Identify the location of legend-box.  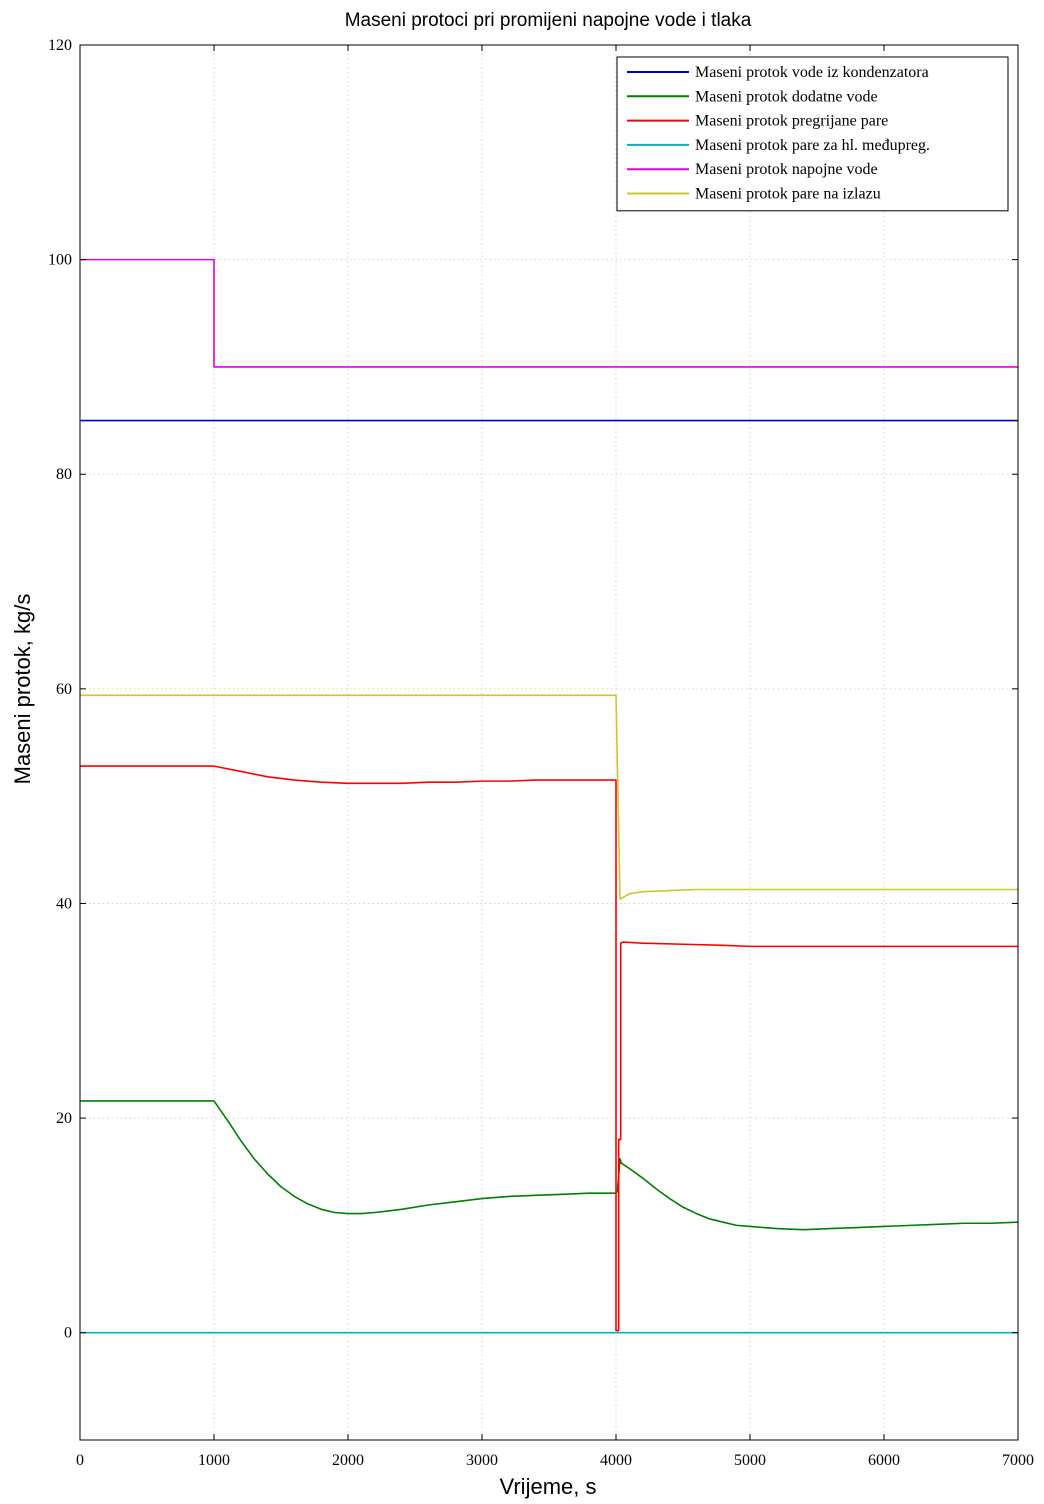
(812, 134).